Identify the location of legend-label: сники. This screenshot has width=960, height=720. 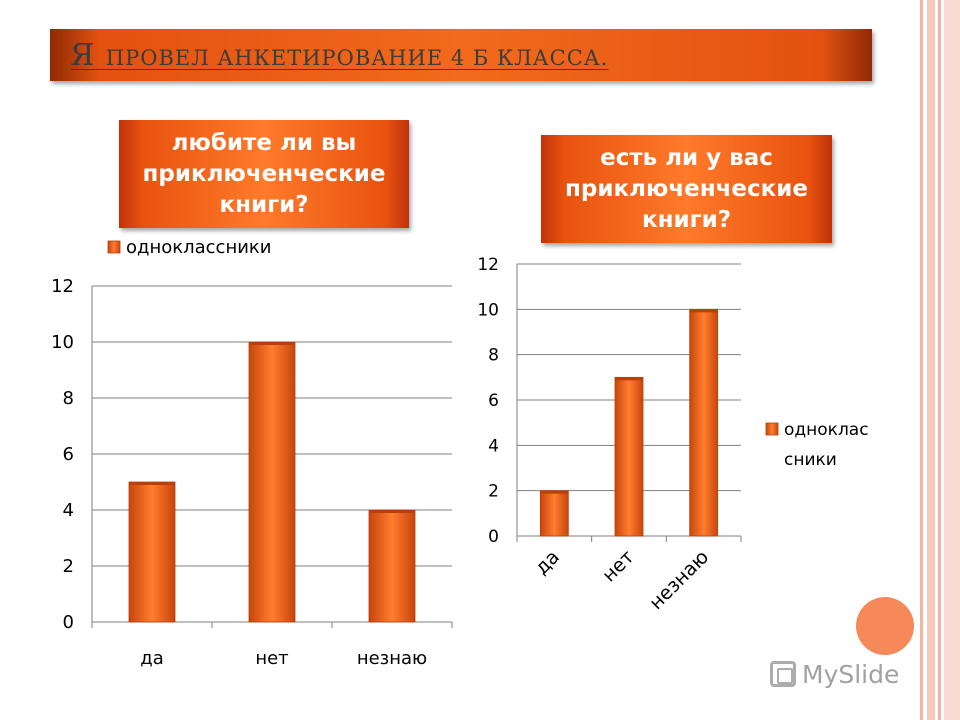
(810, 460).